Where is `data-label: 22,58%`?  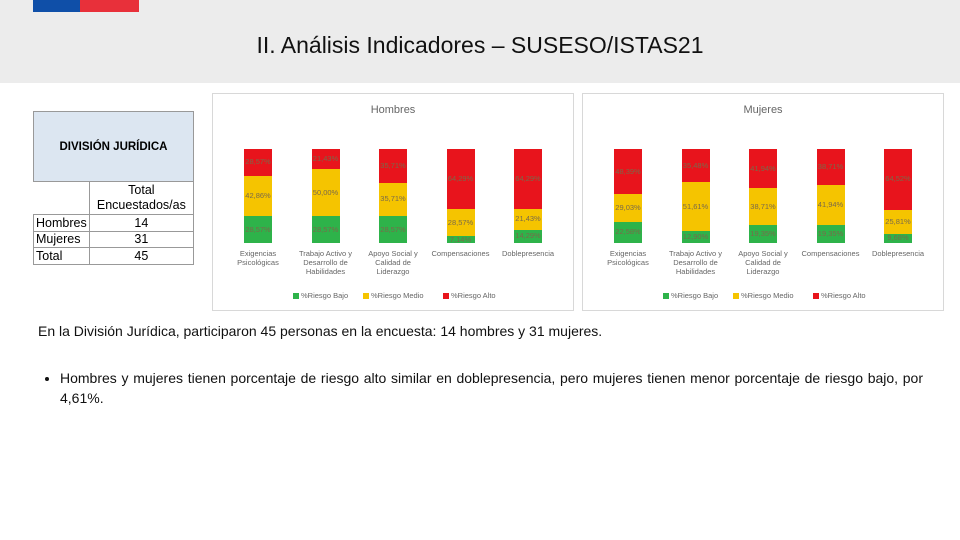
data-label: 22,58% is located at coordinates (628, 232).